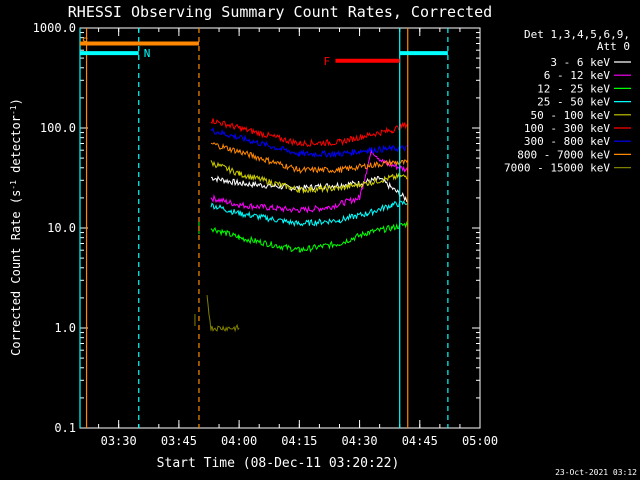 Image resolution: width=640 pixels, height=480 pixels. Describe the element at coordinates (613, 46) in the screenshot. I see `legend-header-line2: Att 0` at that location.